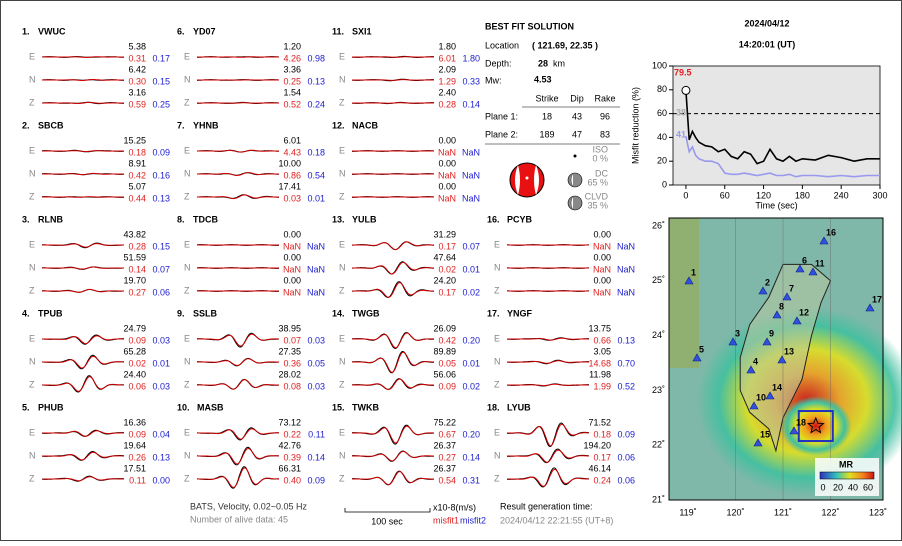 The height and width of the screenshot is (546, 902). I want to click on plane-value: 189, so click(546, 134).